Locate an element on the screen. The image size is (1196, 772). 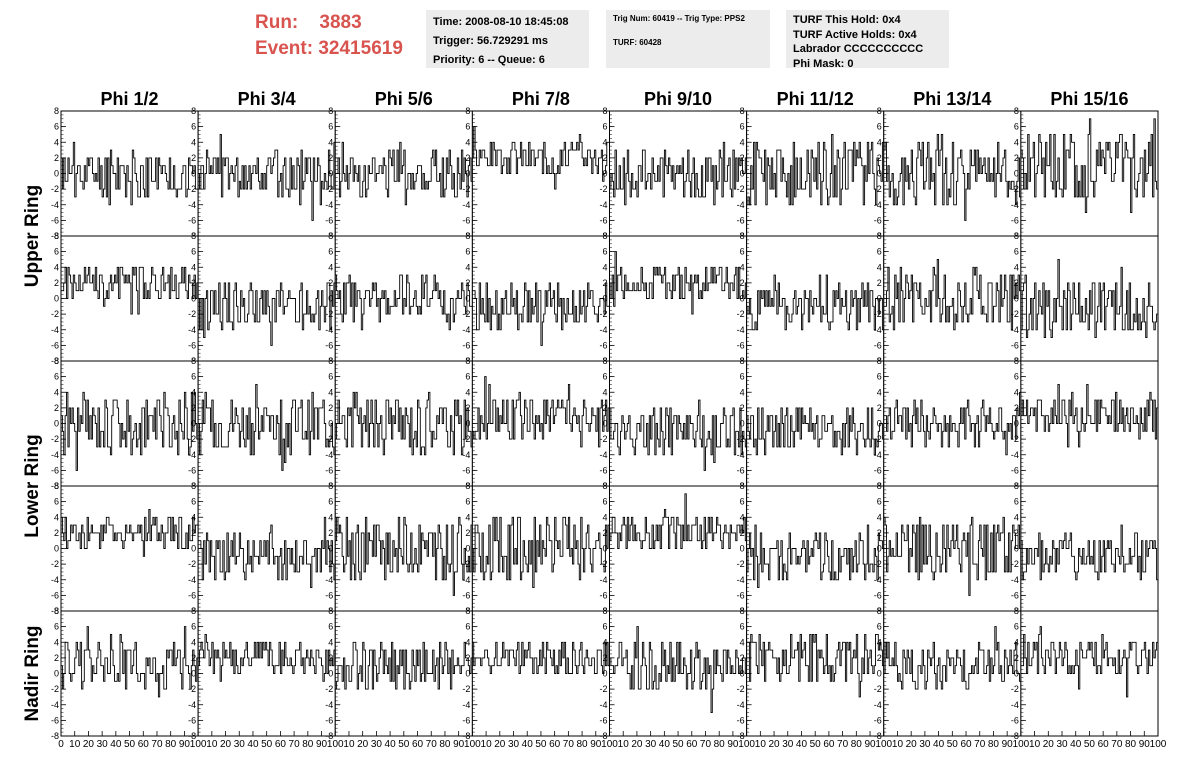
x-tick-label: 30 is located at coordinates (514, 744).